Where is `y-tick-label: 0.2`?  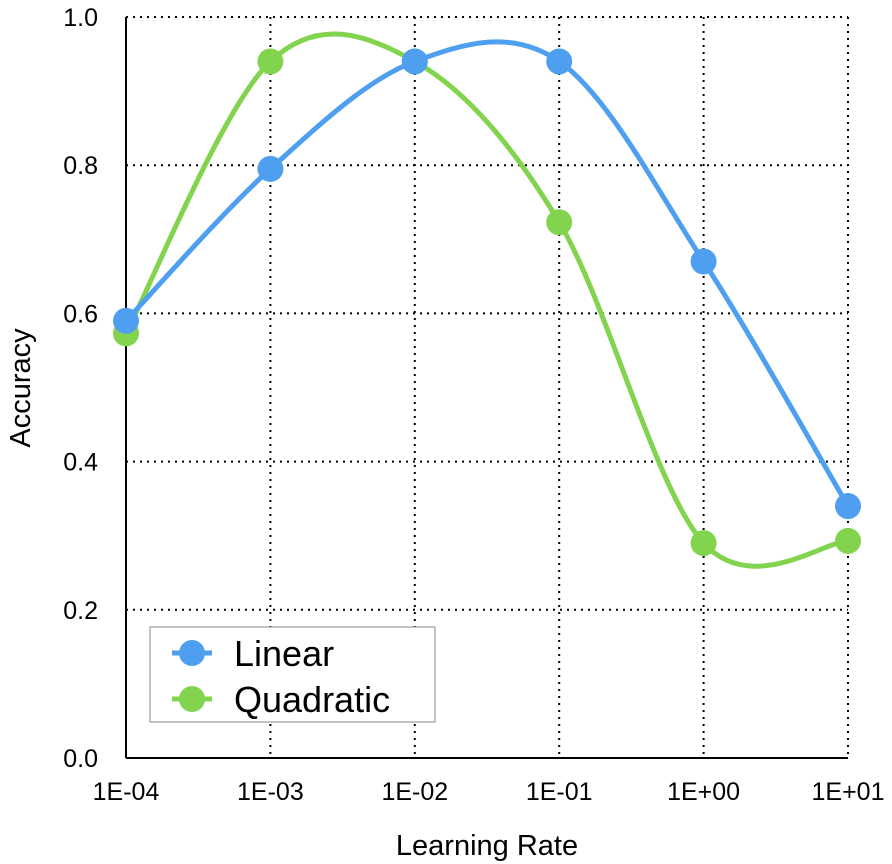
y-tick-label: 0.2 is located at coordinates (80, 611).